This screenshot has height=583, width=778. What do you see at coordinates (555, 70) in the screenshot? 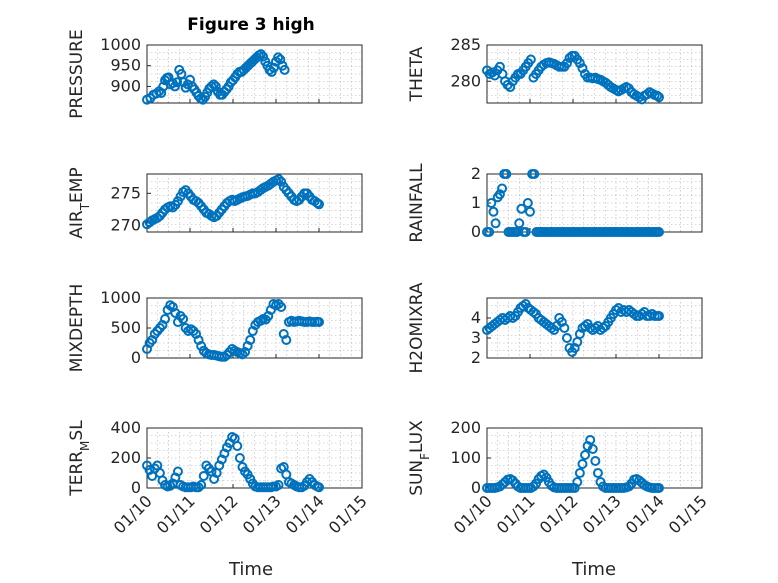
I see `subplot-theta: 280 285 THETA` at bounding box center [555, 70].